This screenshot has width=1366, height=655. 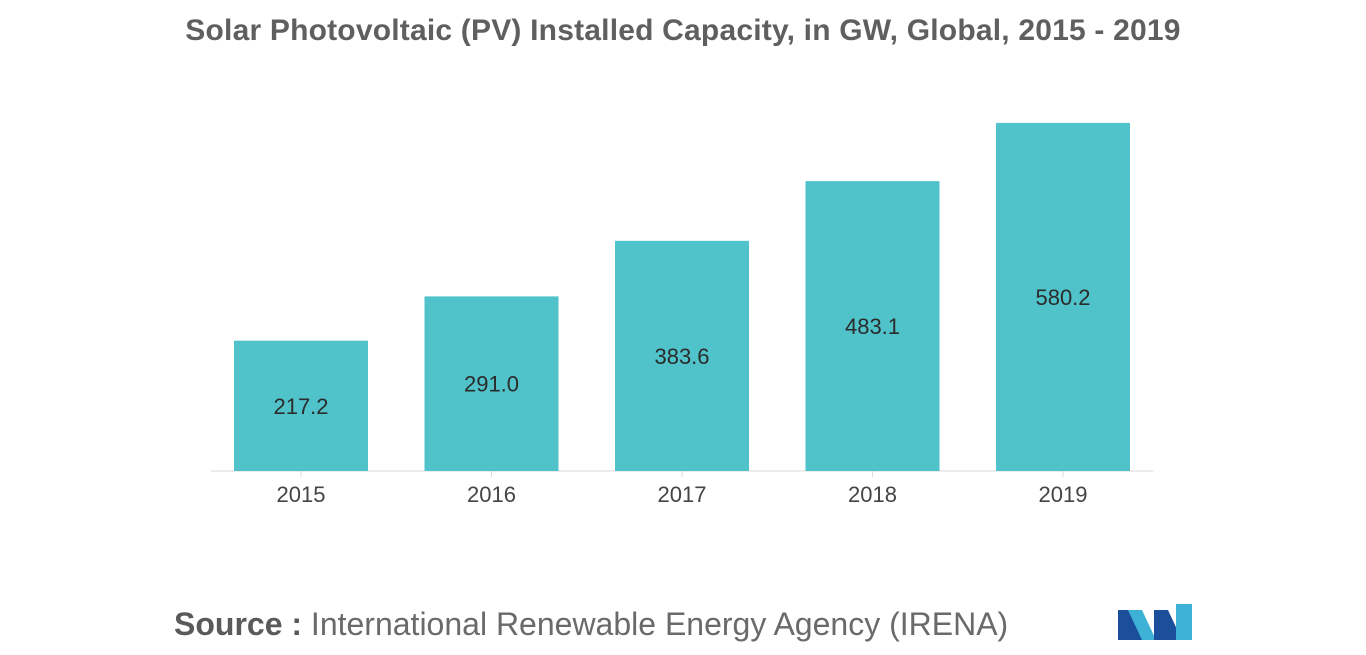 I want to click on bar-2019, so click(x=1063, y=296).